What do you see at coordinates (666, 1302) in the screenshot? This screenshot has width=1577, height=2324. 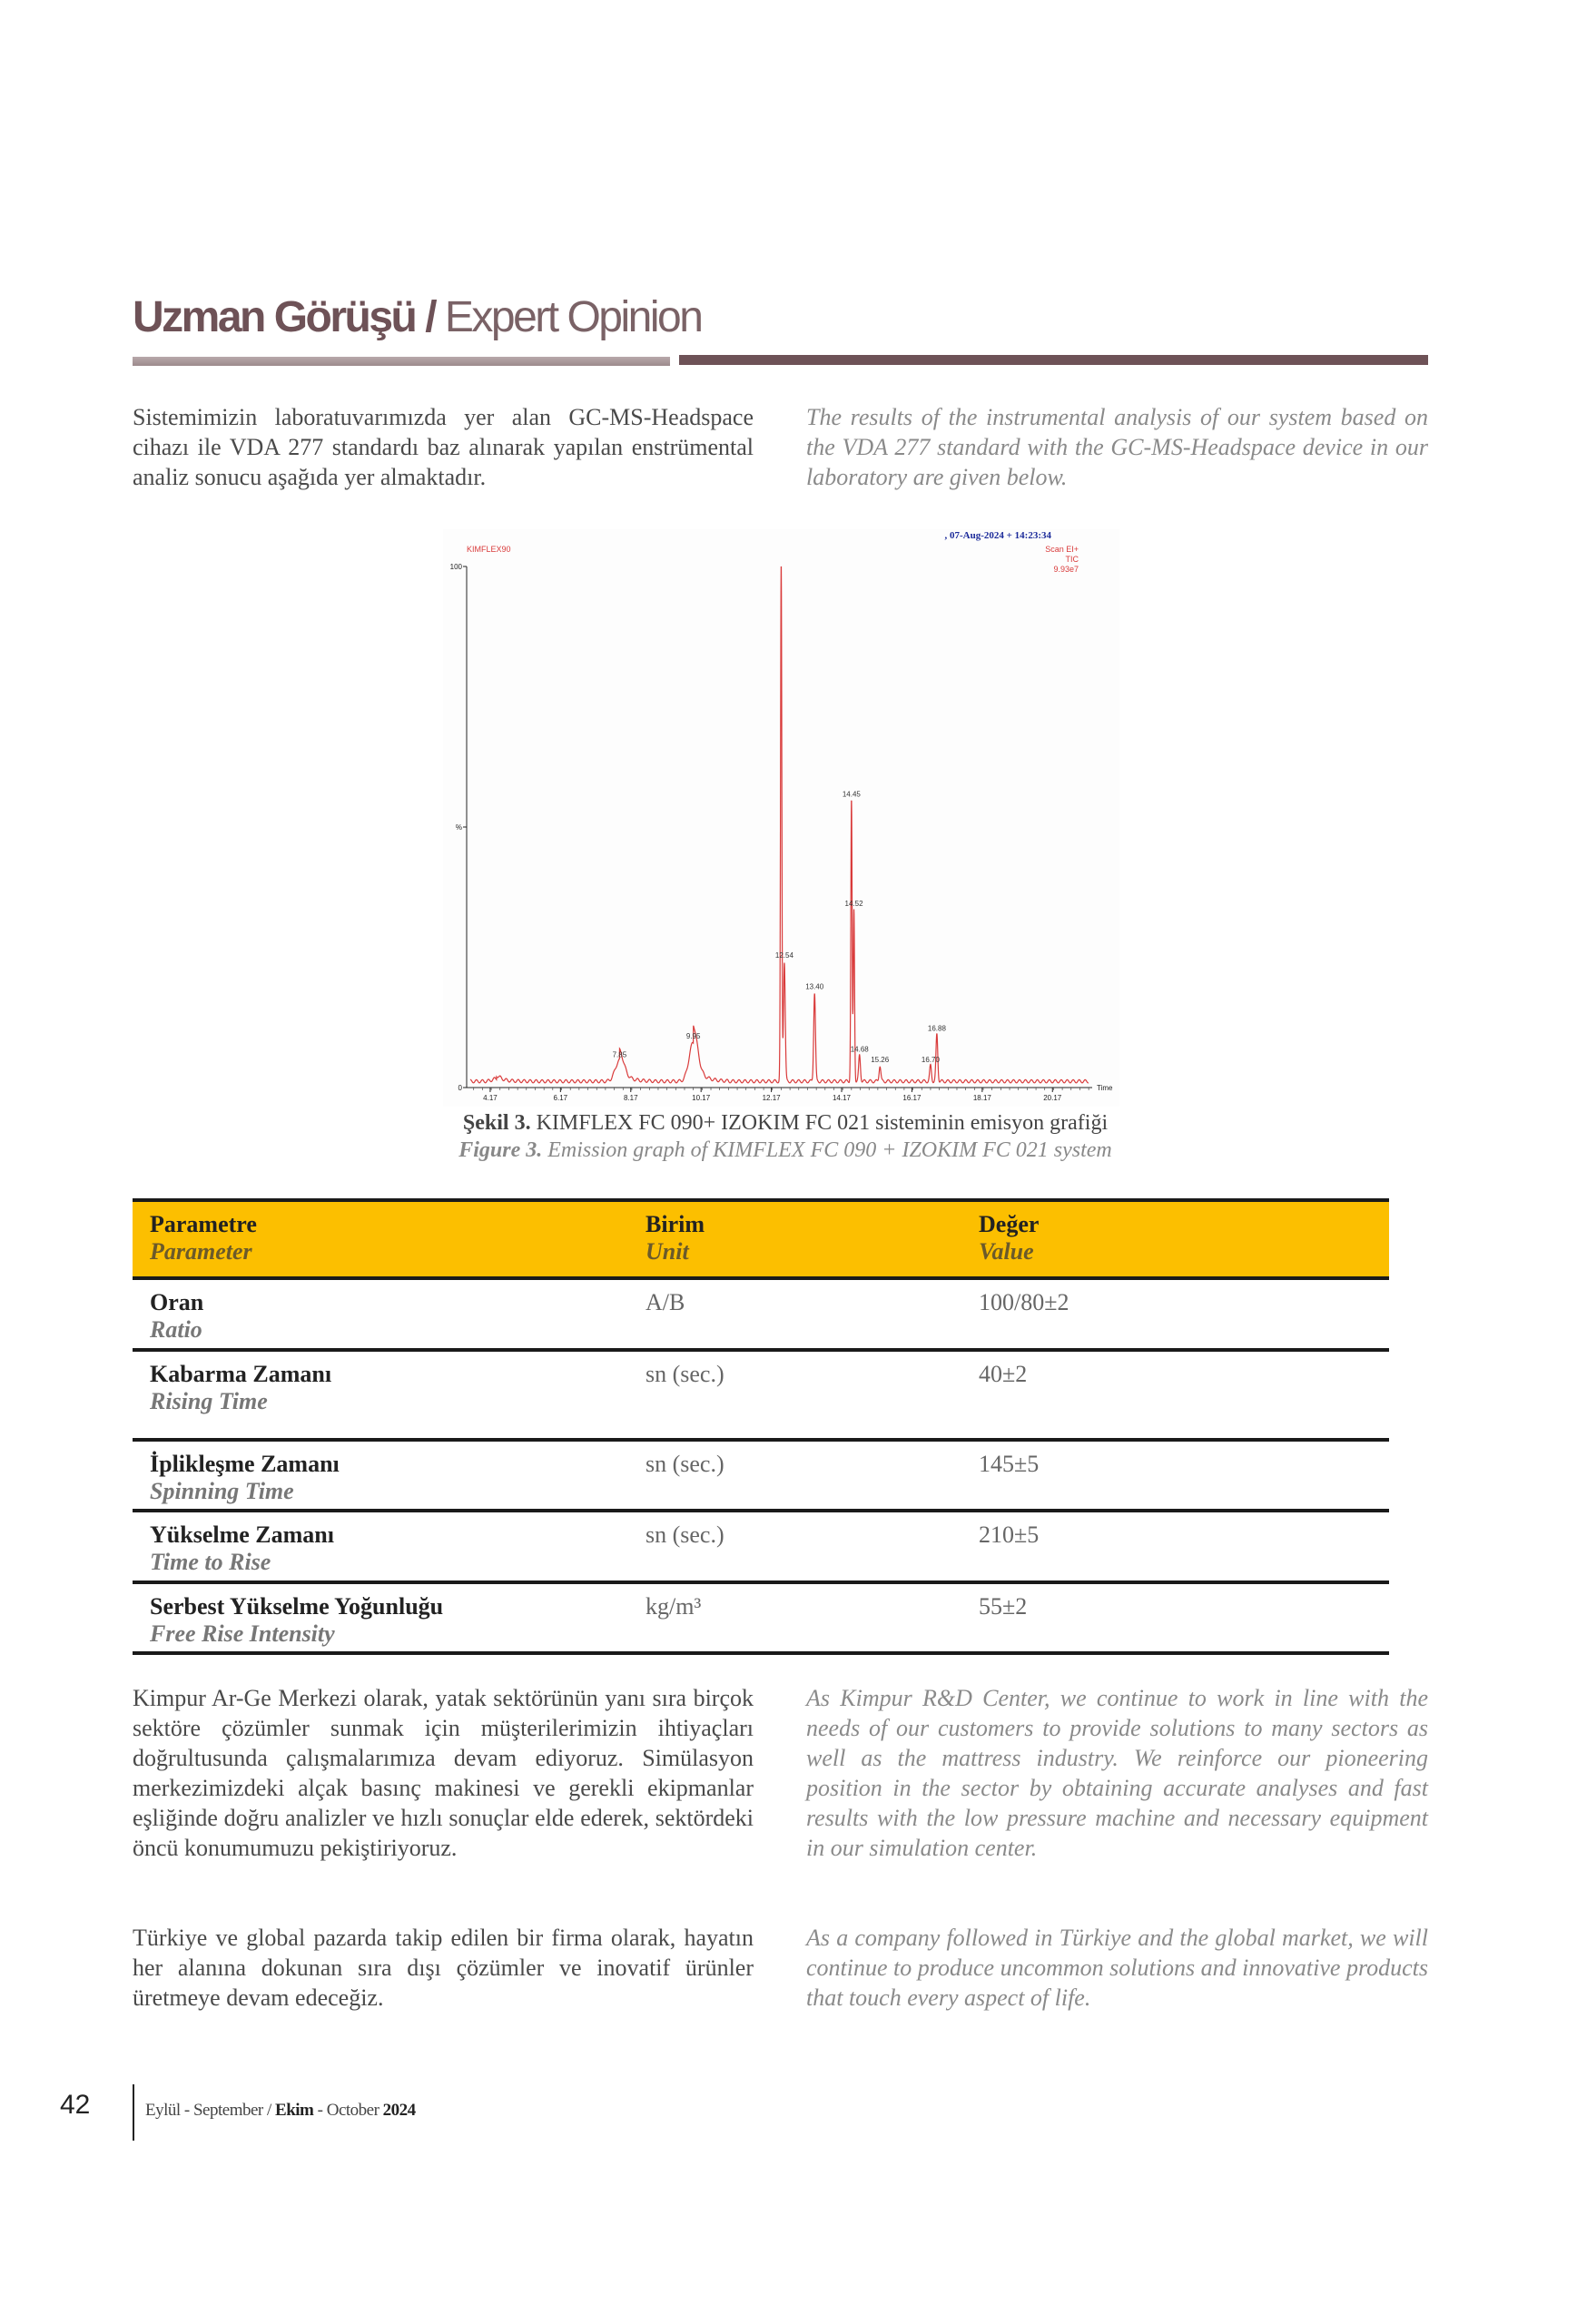 I see `unit-cell: A/B` at bounding box center [666, 1302].